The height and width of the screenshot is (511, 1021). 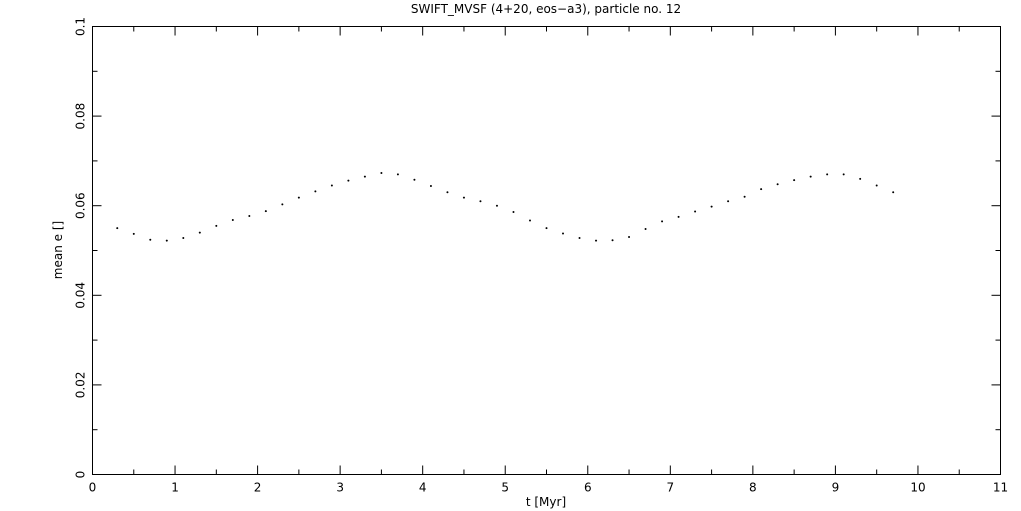 What do you see at coordinates (81, 475) in the screenshot?
I see `y-tick-label: 0` at bounding box center [81, 475].